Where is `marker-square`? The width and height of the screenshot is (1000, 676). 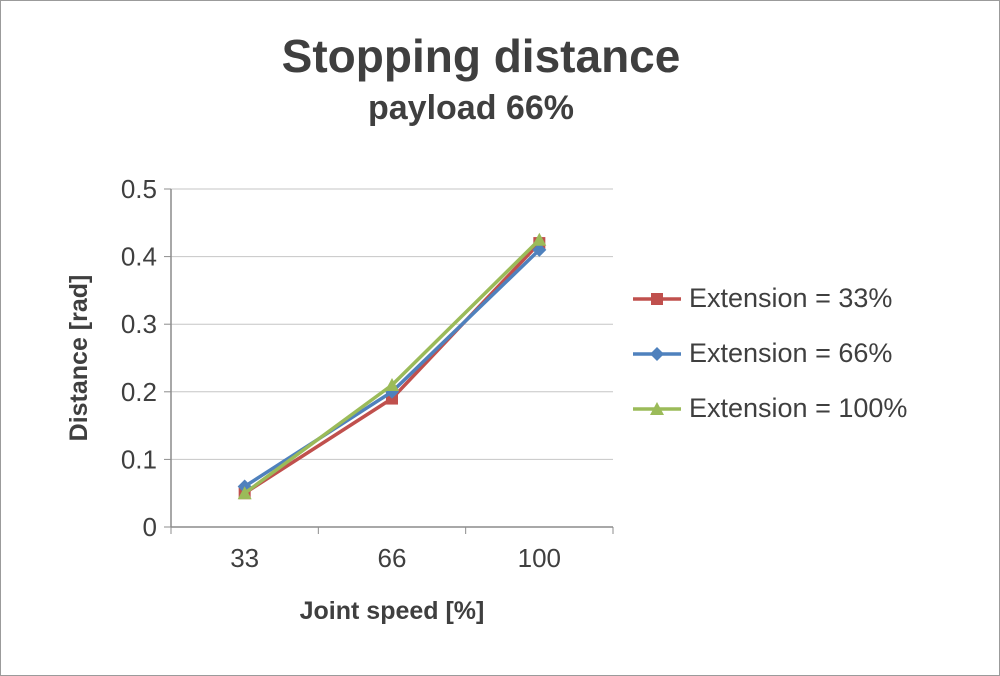 marker-square is located at coordinates (657, 298).